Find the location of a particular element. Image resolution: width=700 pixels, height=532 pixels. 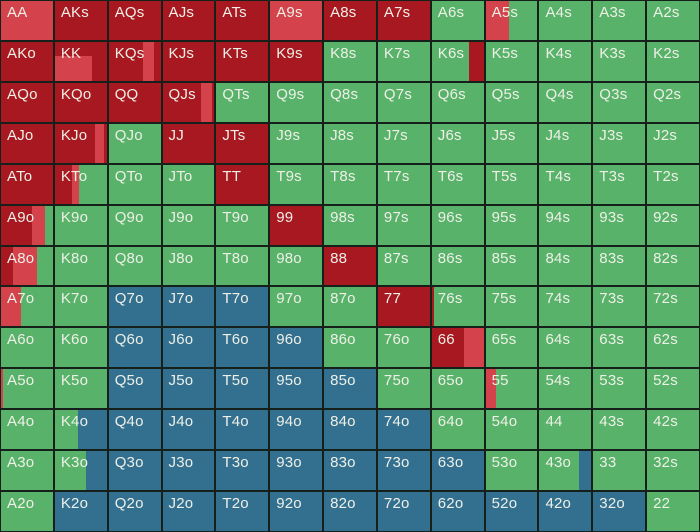

range-cell-94o: 94o is located at coordinates (296, 430).